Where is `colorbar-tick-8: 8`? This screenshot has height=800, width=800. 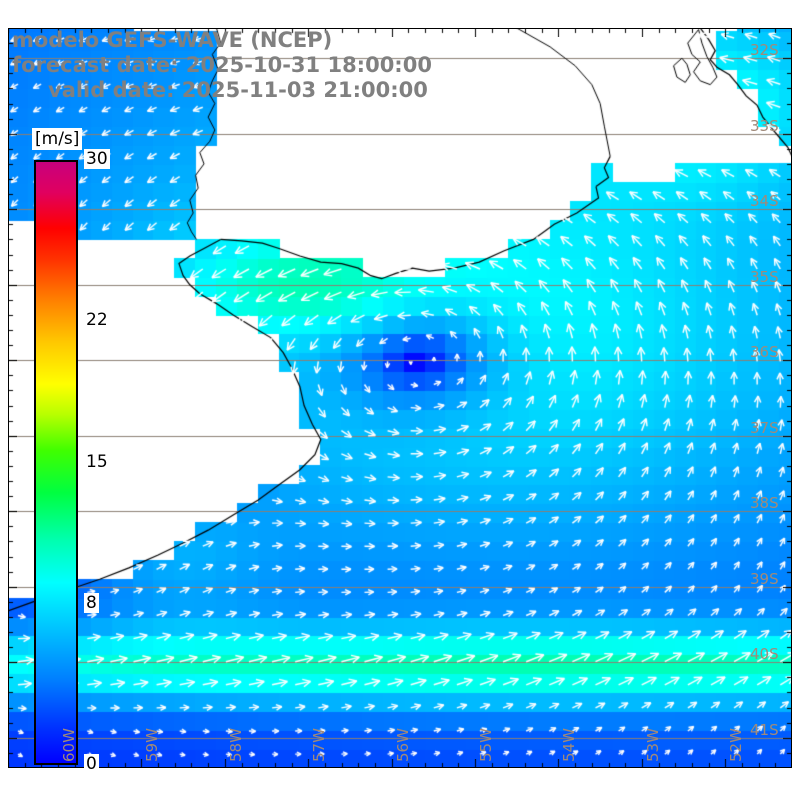
colorbar-tick-8: 8 is located at coordinates (91, 602).